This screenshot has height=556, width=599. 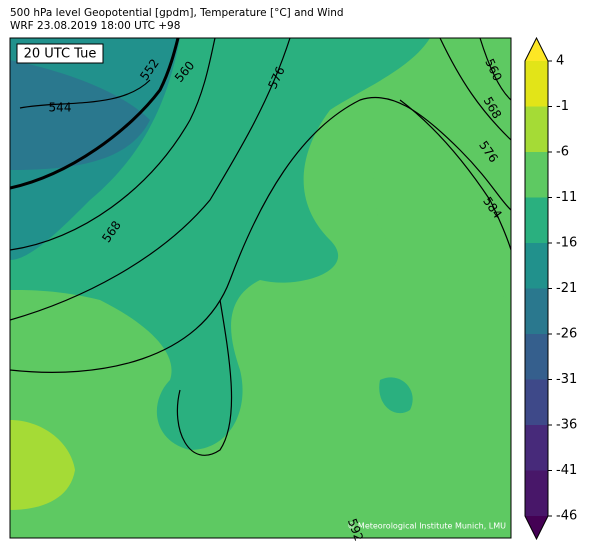 I want to click on colorbar-under, so click(x=536, y=527).